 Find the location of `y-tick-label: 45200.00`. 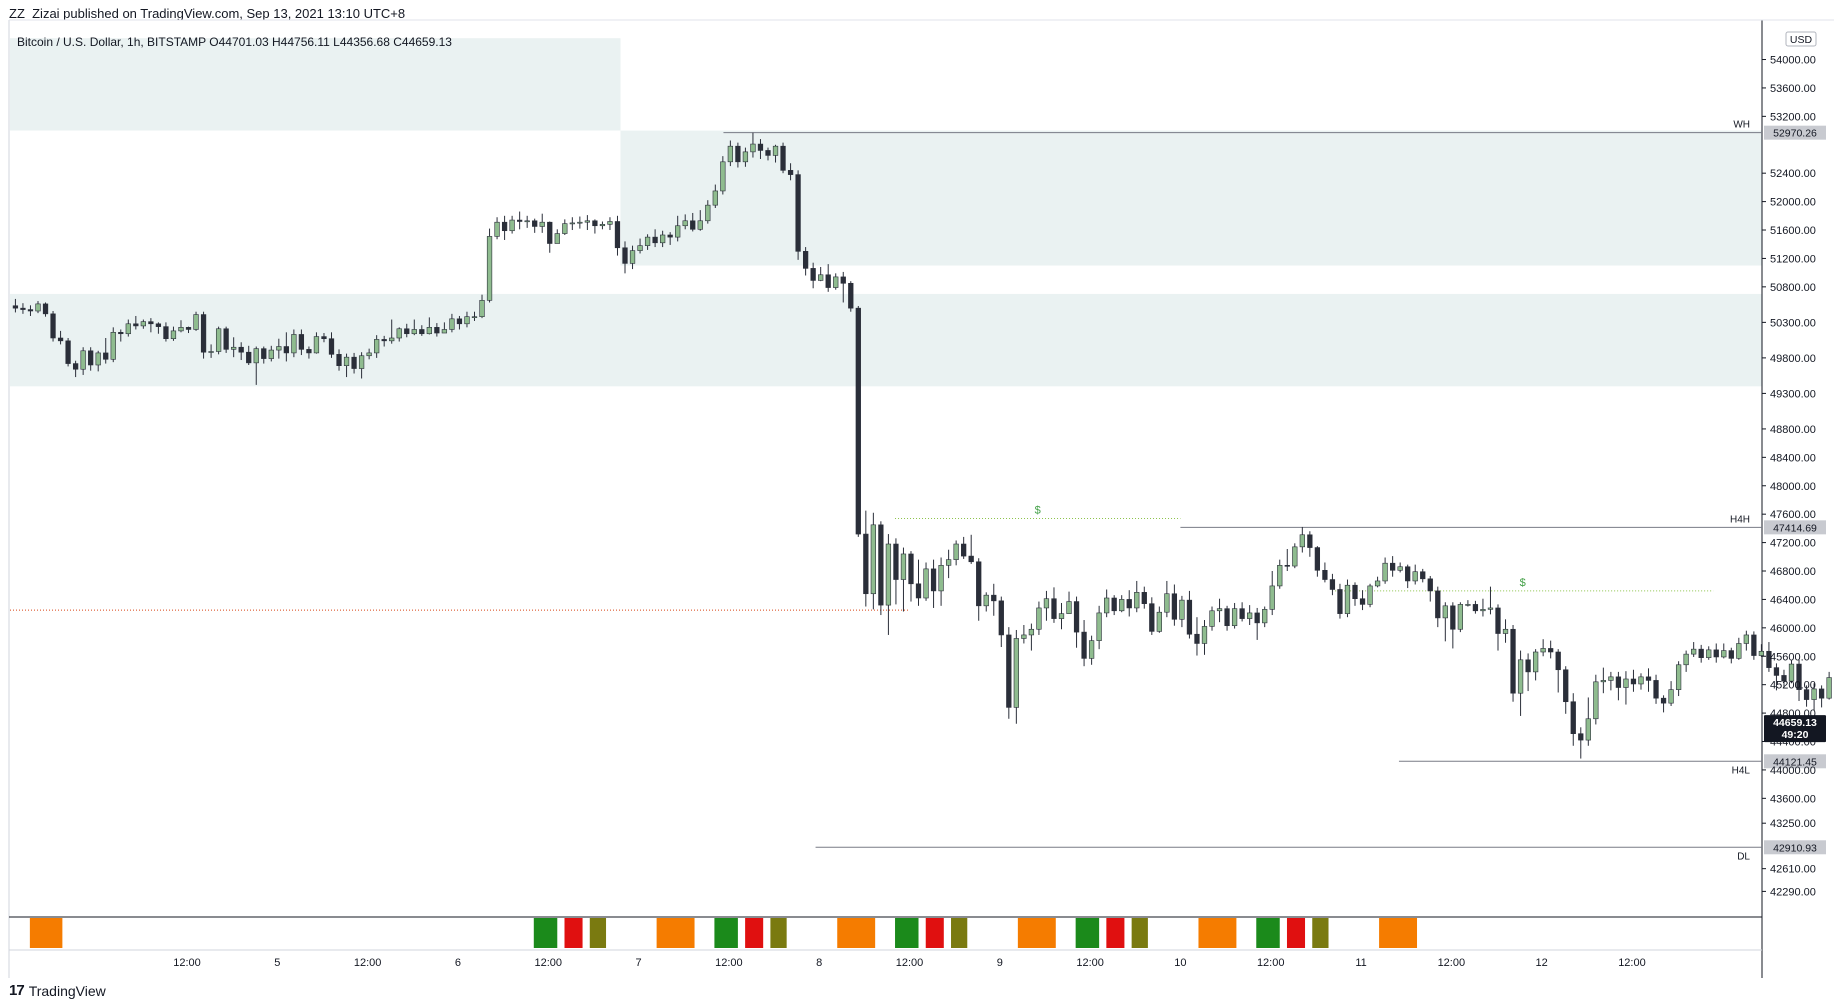

y-tick-label: 45200.00 is located at coordinates (1793, 686).